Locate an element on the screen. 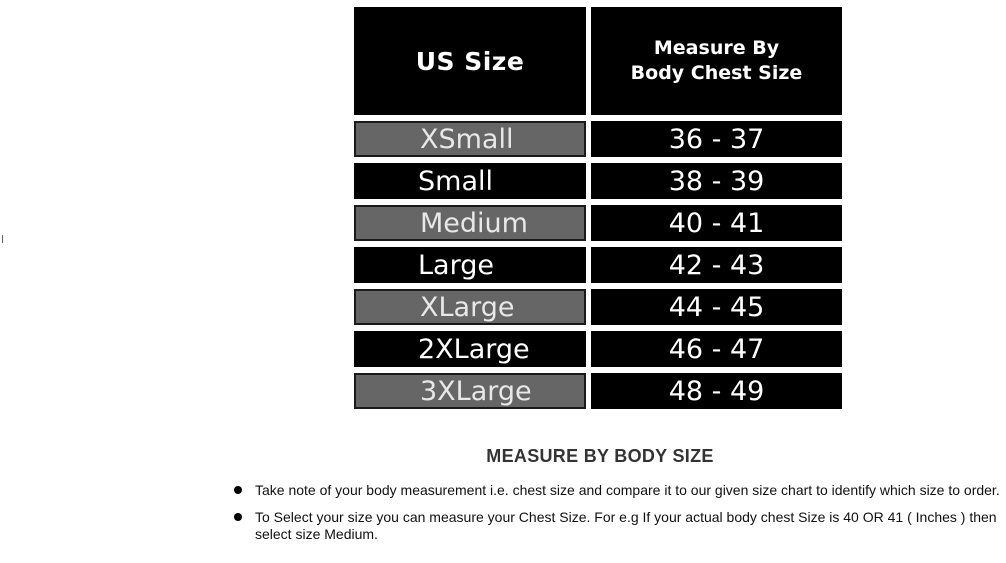 This screenshot has height=563, width=1006. header-us-size-label: US Size is located at coordinates (470, 61).